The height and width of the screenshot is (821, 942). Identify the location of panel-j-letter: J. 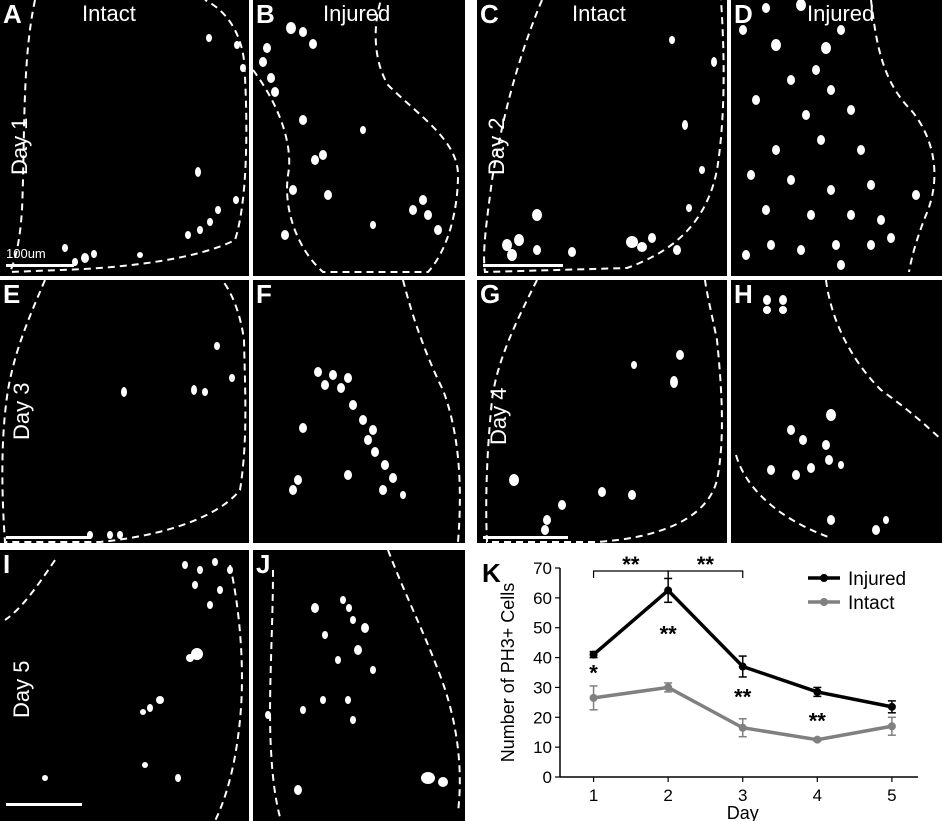
(263, 564).